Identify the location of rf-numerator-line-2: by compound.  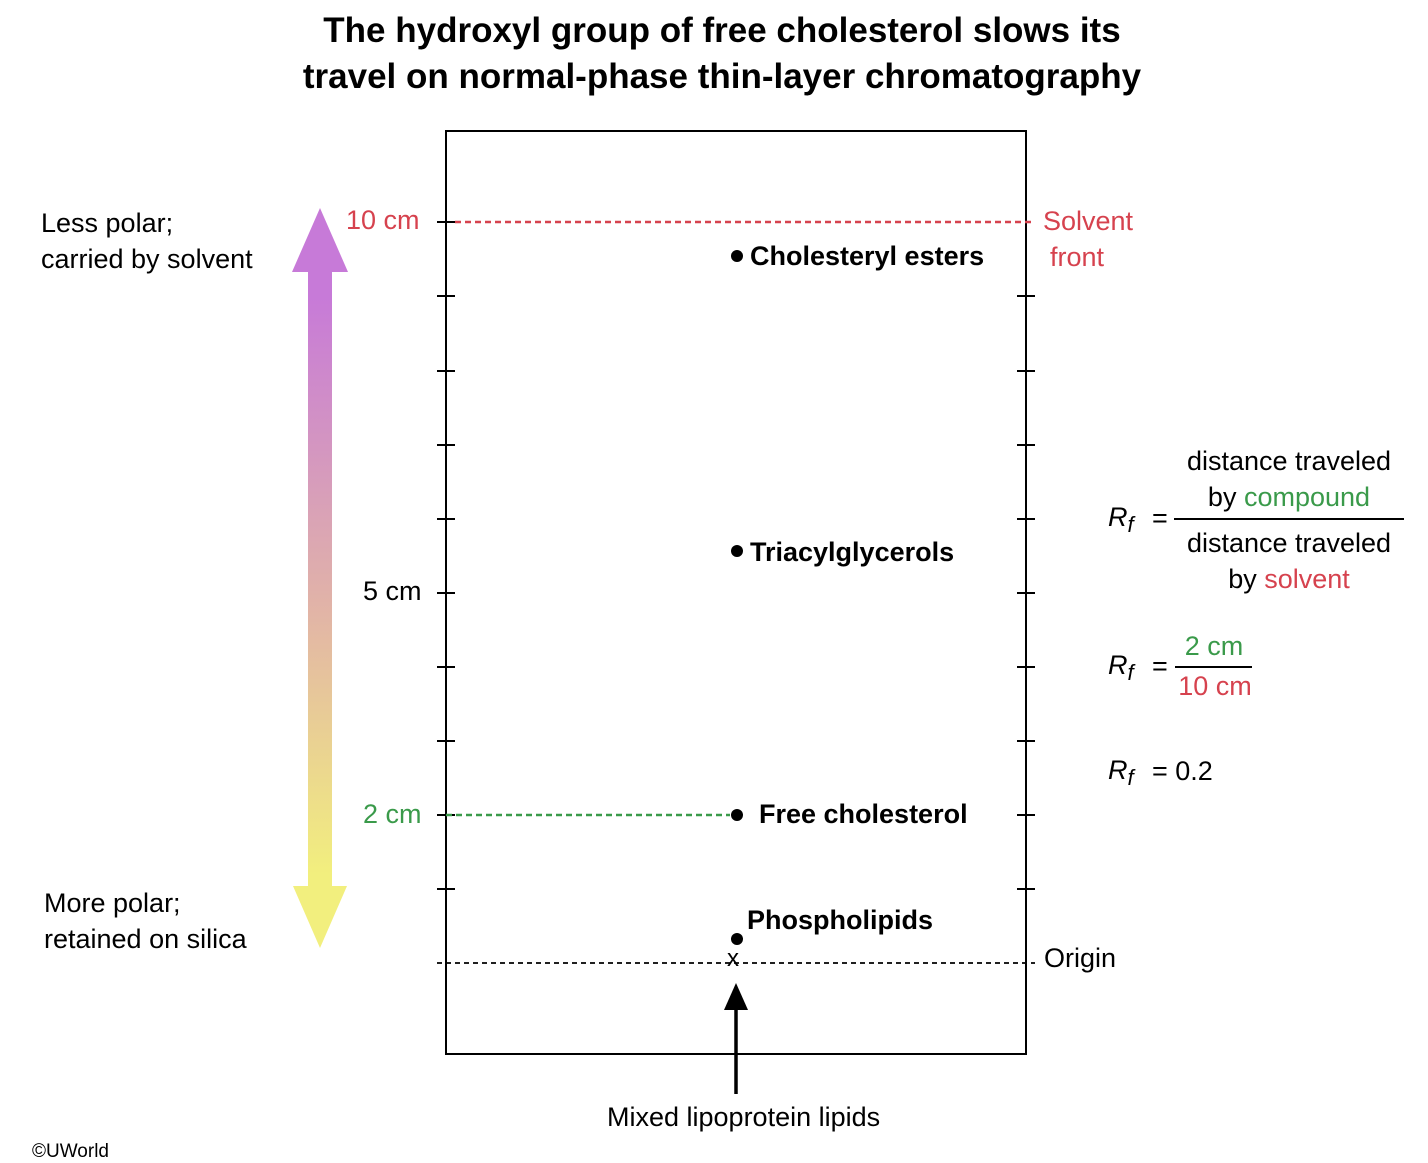
(1289, 497).